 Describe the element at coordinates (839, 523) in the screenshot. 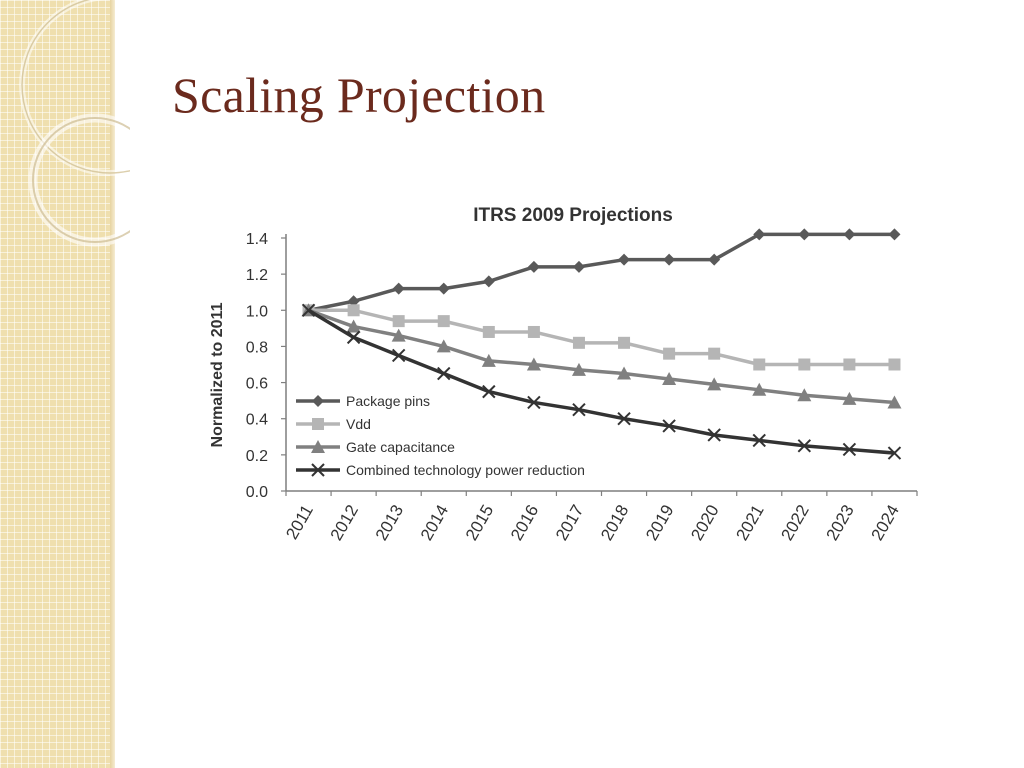

I see `x-tick-label: 2023` at that location.